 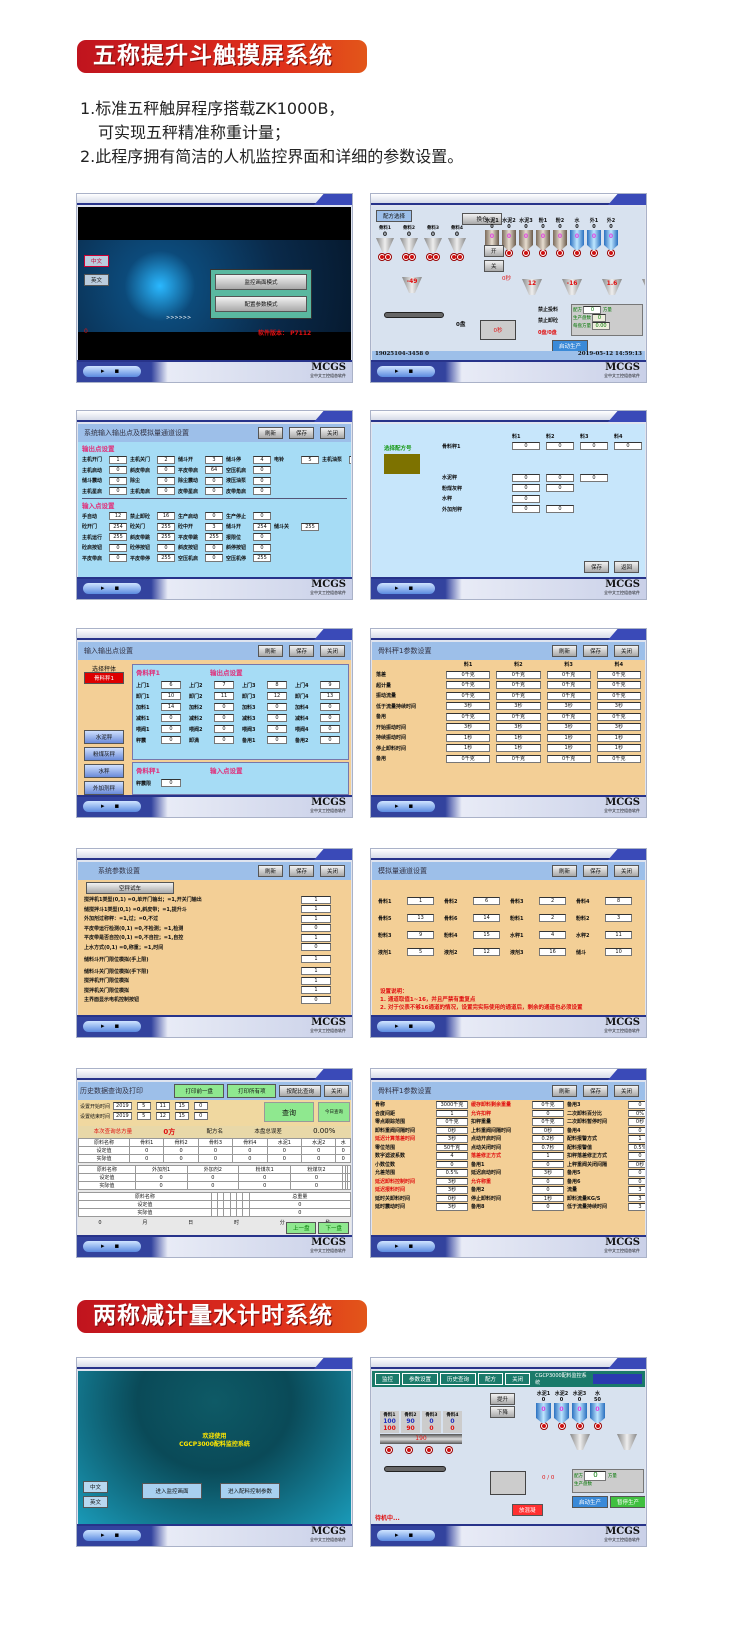 I want to click on next-batch-button: 下一盘, so click(x=333, y=1228).